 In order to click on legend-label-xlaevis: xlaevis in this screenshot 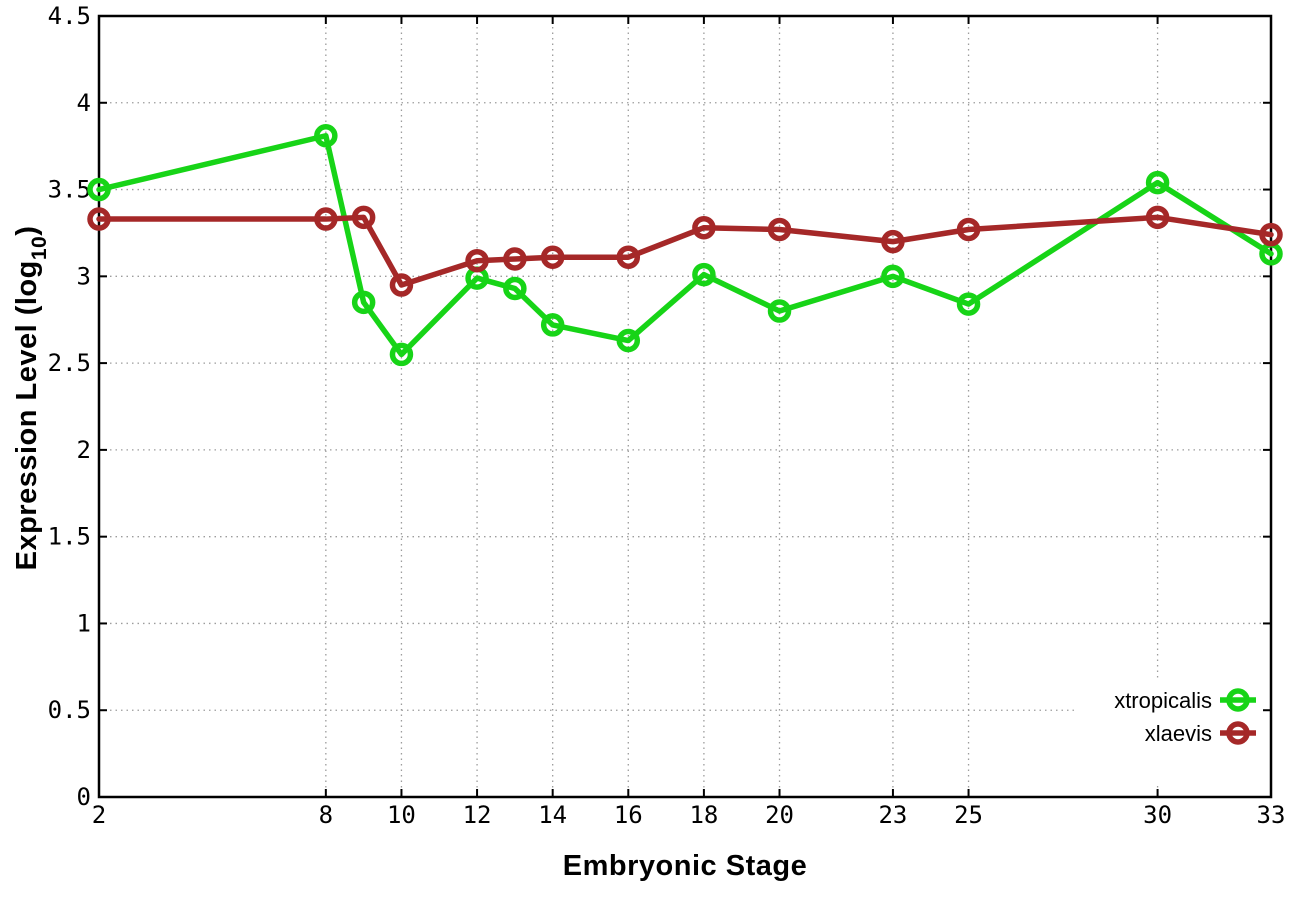, I will do `click(1178, 733)`.